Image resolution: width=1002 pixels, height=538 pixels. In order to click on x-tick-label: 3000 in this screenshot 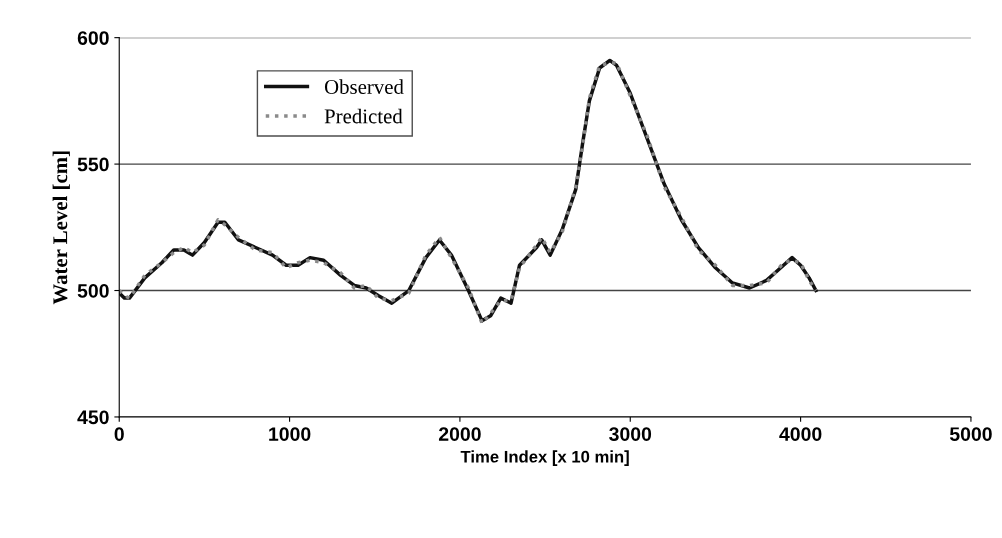, I will do `click(630, 434)`.